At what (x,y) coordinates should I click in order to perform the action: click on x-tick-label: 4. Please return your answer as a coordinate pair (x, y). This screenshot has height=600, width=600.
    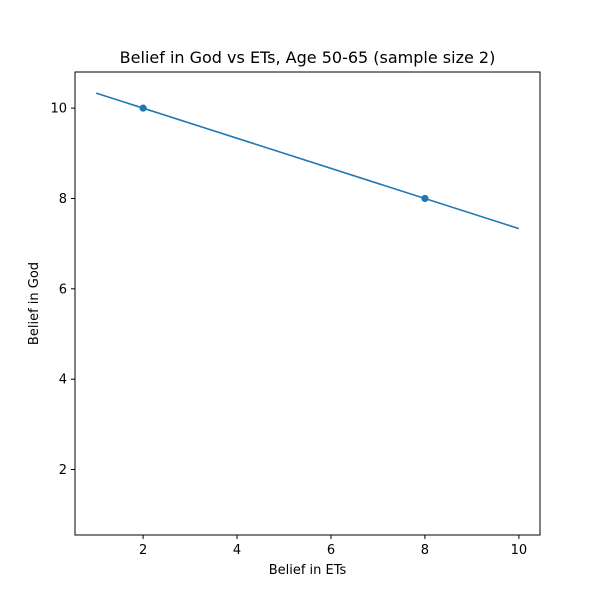
    Looking at the image, I should click on (237, 550).